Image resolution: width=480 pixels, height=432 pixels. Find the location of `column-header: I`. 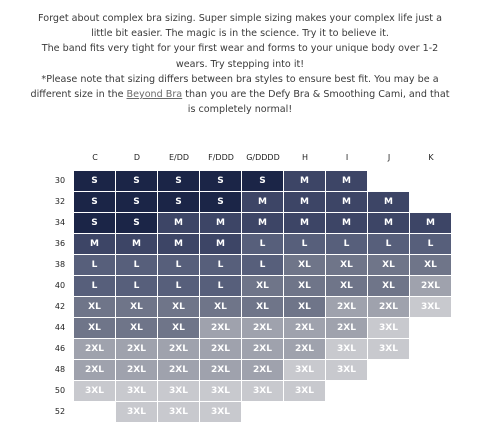

column-header: I is located at coordinates (347, 157).